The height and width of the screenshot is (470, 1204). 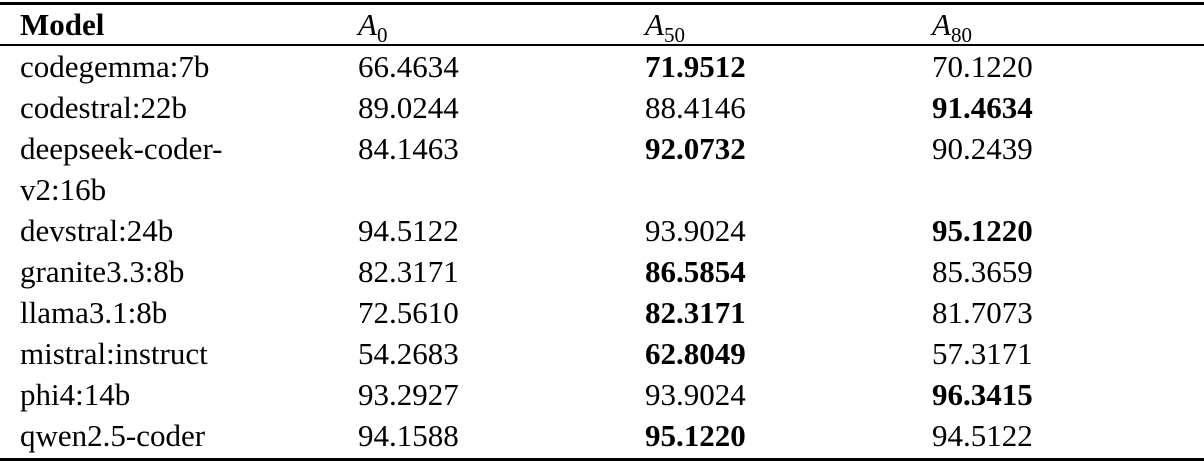 I want to click on a0-value-cell: 89.0244, so click(x=408, y=107).